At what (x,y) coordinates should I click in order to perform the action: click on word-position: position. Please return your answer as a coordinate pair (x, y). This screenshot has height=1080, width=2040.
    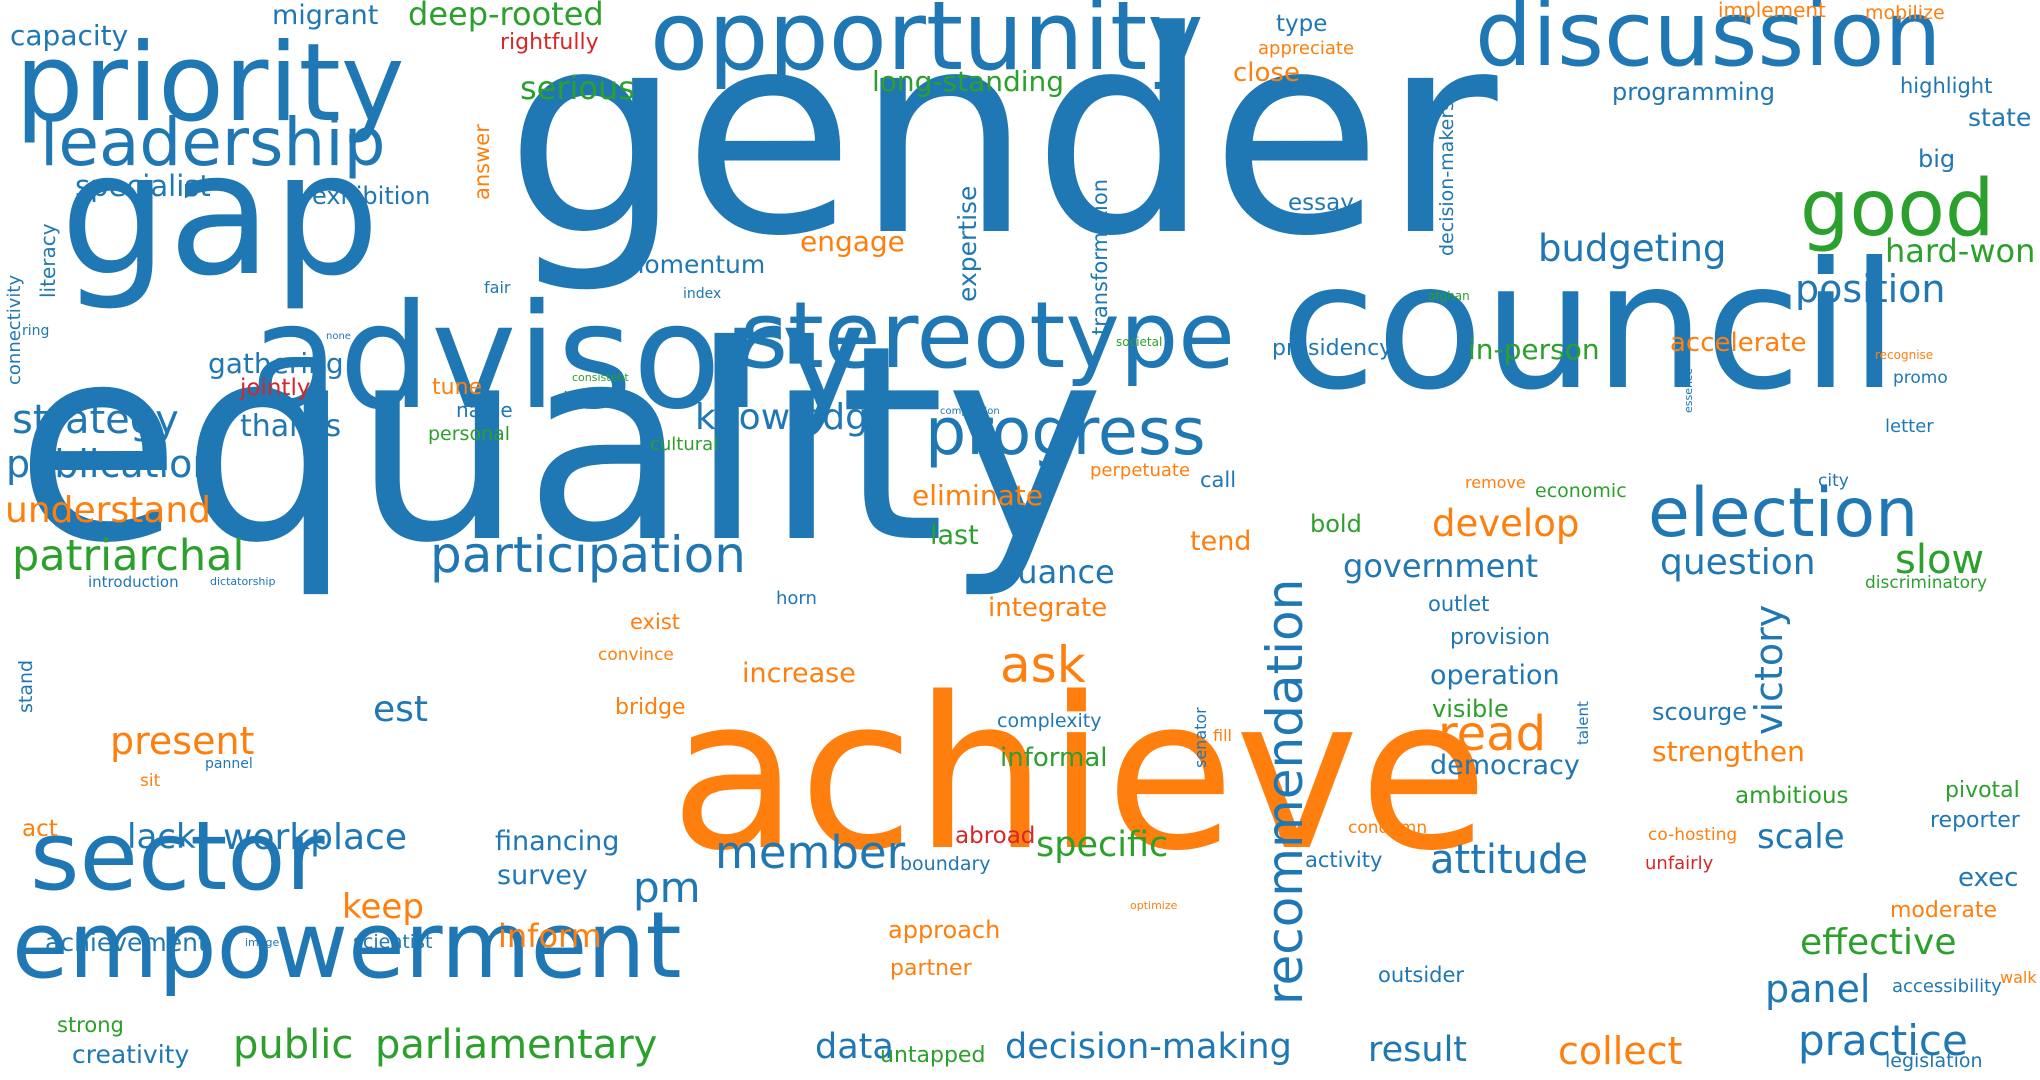
    Looking at the image, I should click on (1870, 289).